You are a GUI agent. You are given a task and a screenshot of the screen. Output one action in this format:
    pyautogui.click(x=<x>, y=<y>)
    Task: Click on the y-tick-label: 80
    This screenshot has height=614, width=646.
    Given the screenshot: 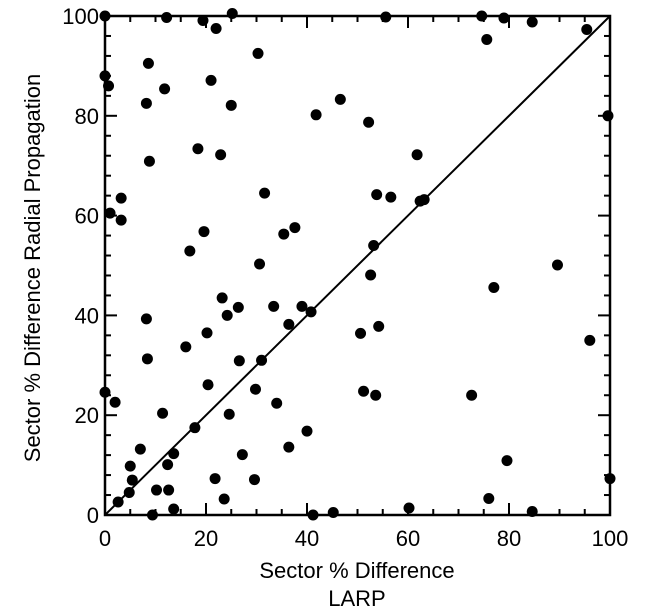 What is the action you would take?
    pyautogui.click(x=87, y=116)
    